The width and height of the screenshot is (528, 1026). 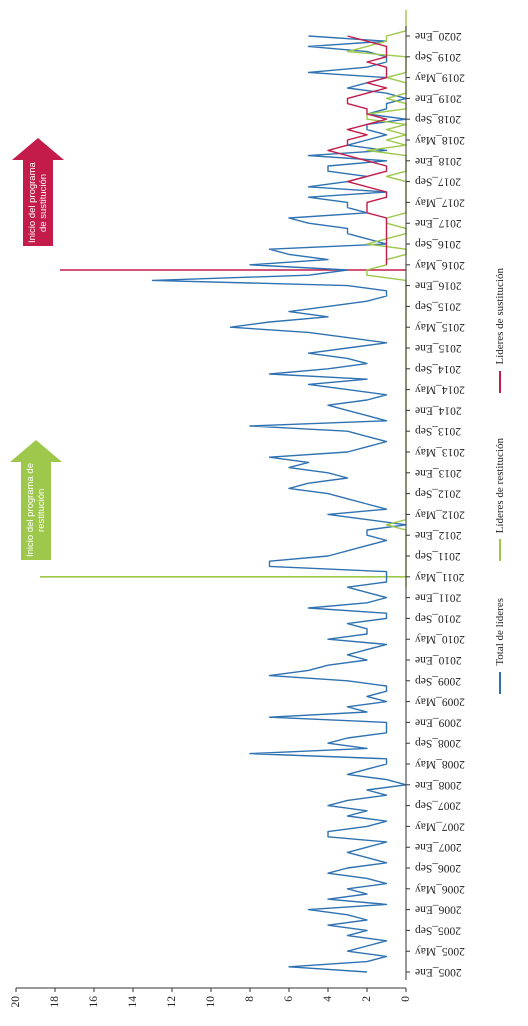 What do you see at coordinates (438, 806) in the screenshot?
I see `time-tick-label: 2007_Sep` at bounding box center [438, 806].